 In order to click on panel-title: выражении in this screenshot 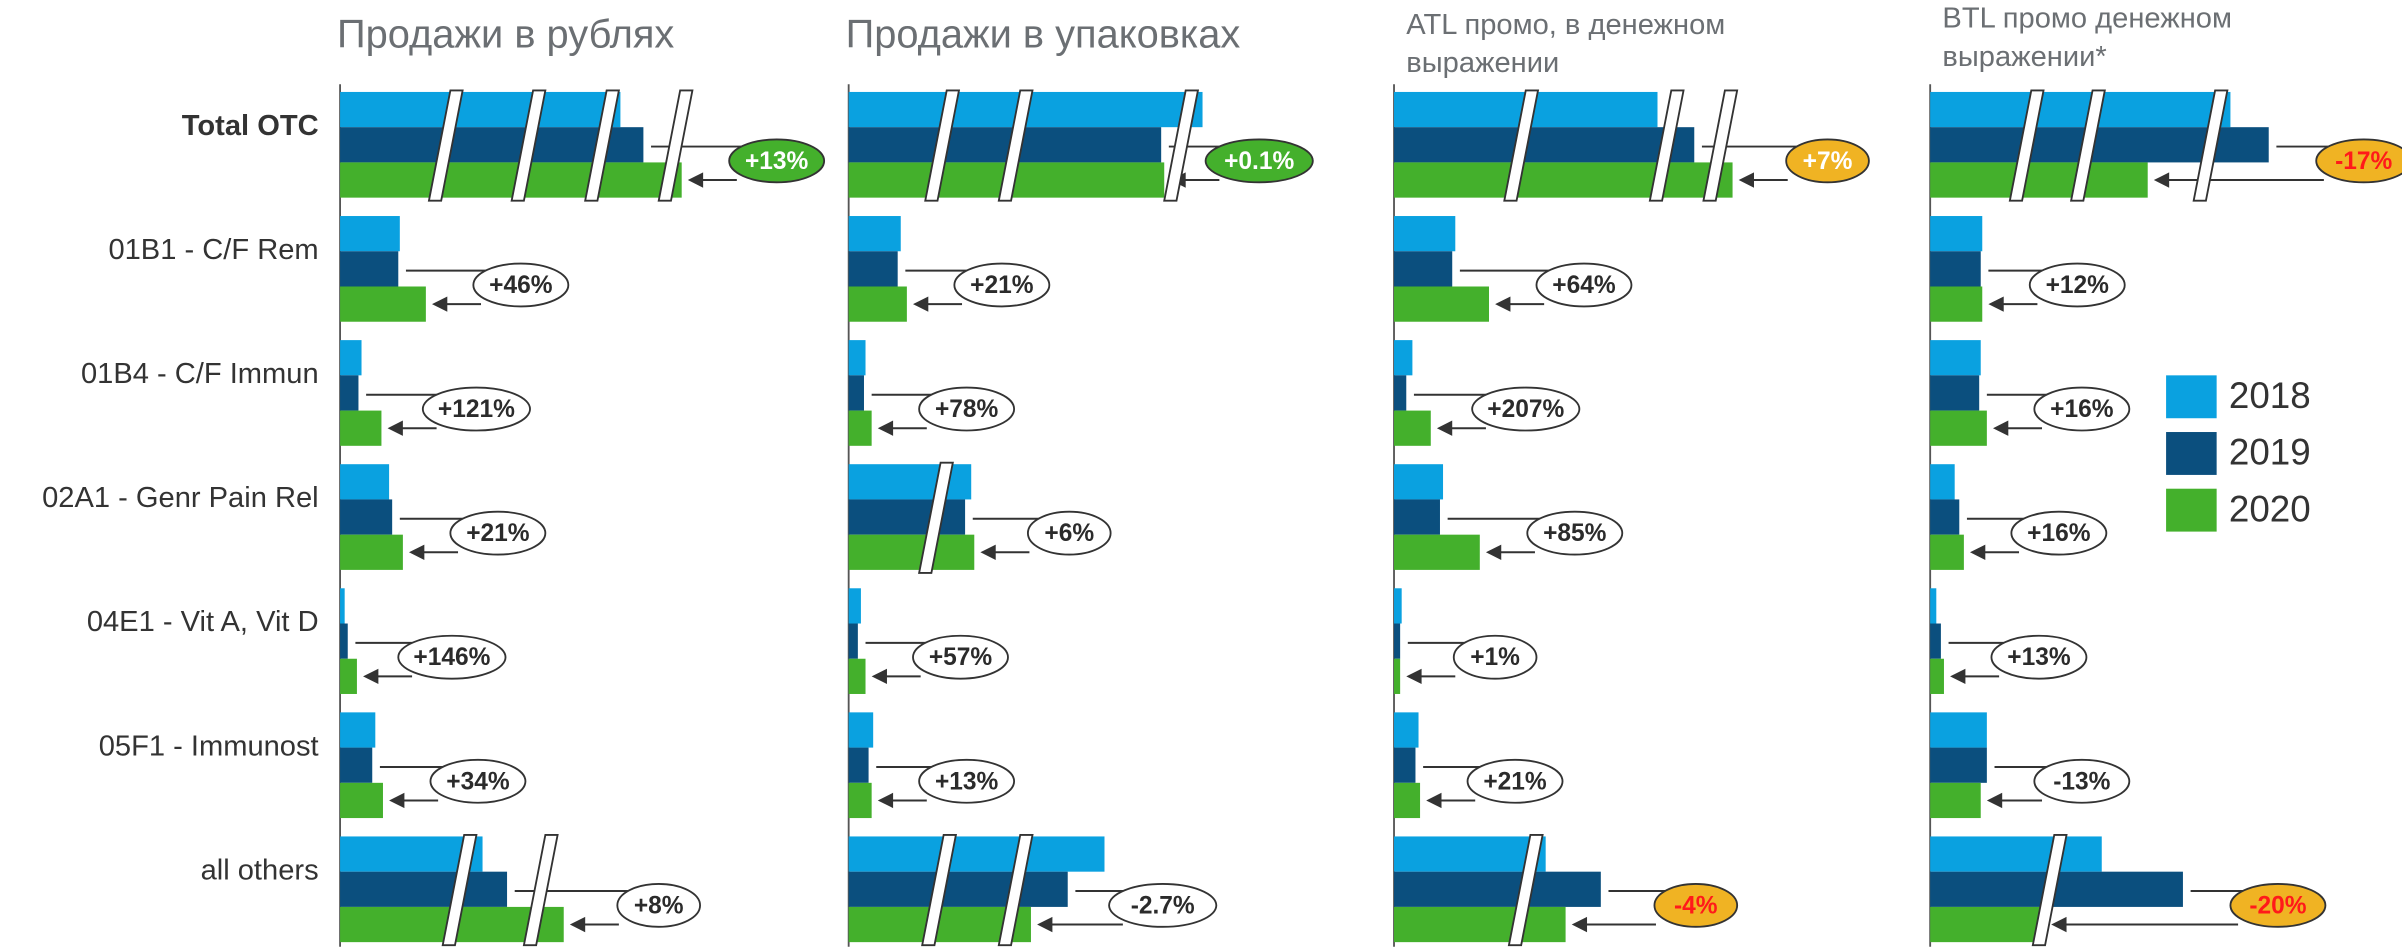, I will do `click(1482, 63)`.